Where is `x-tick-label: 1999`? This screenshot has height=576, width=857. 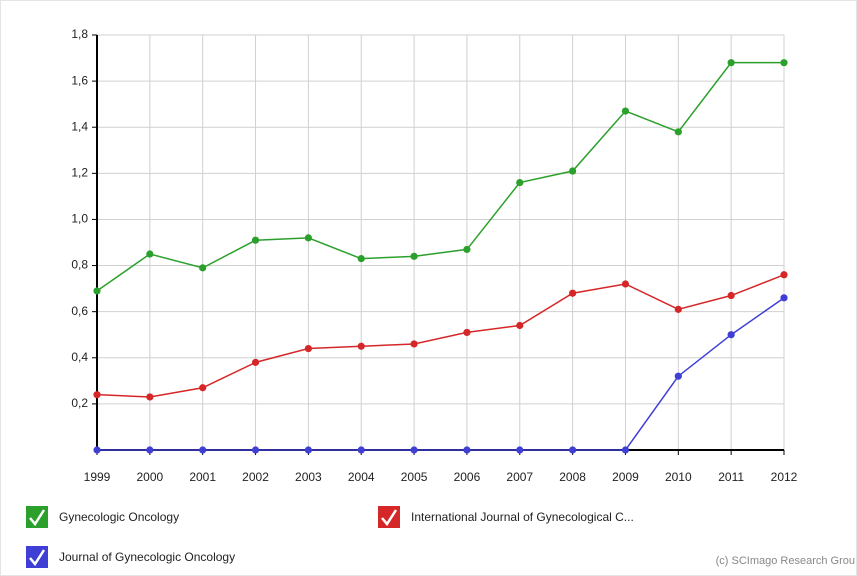
x-tick-label: 1999 is located at coordinates (97, 477).